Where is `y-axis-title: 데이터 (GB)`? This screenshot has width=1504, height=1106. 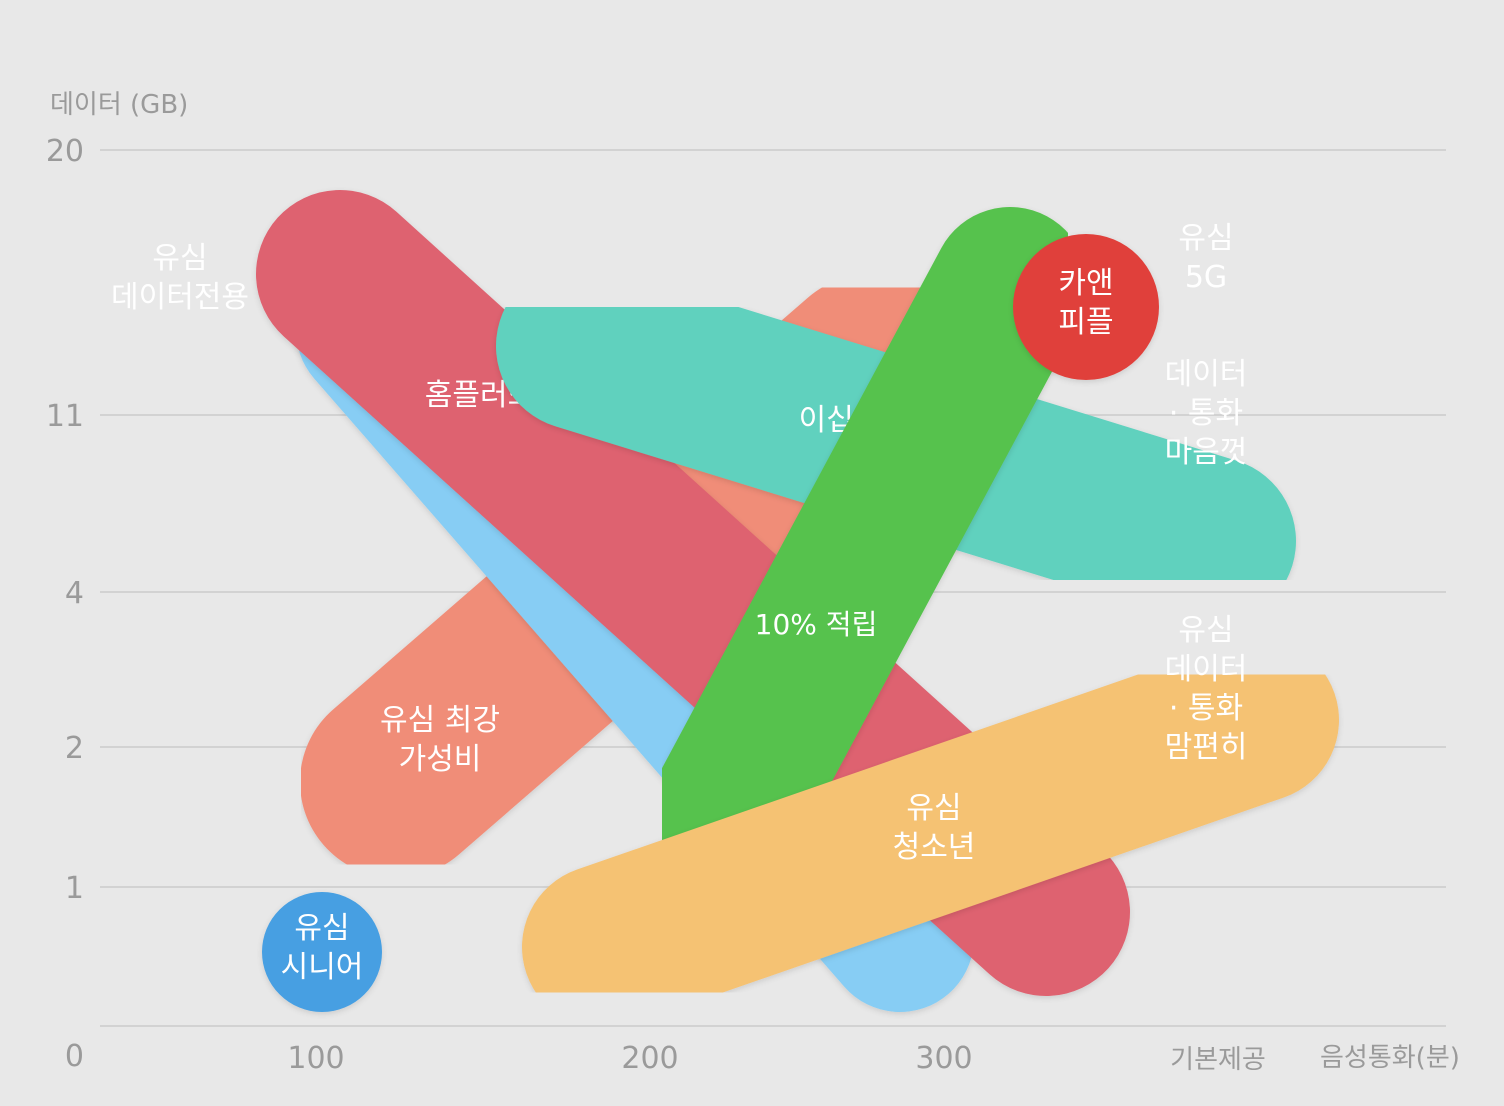
y-axis-title: 데이터 (GB) is located at coordinates (119, 105).